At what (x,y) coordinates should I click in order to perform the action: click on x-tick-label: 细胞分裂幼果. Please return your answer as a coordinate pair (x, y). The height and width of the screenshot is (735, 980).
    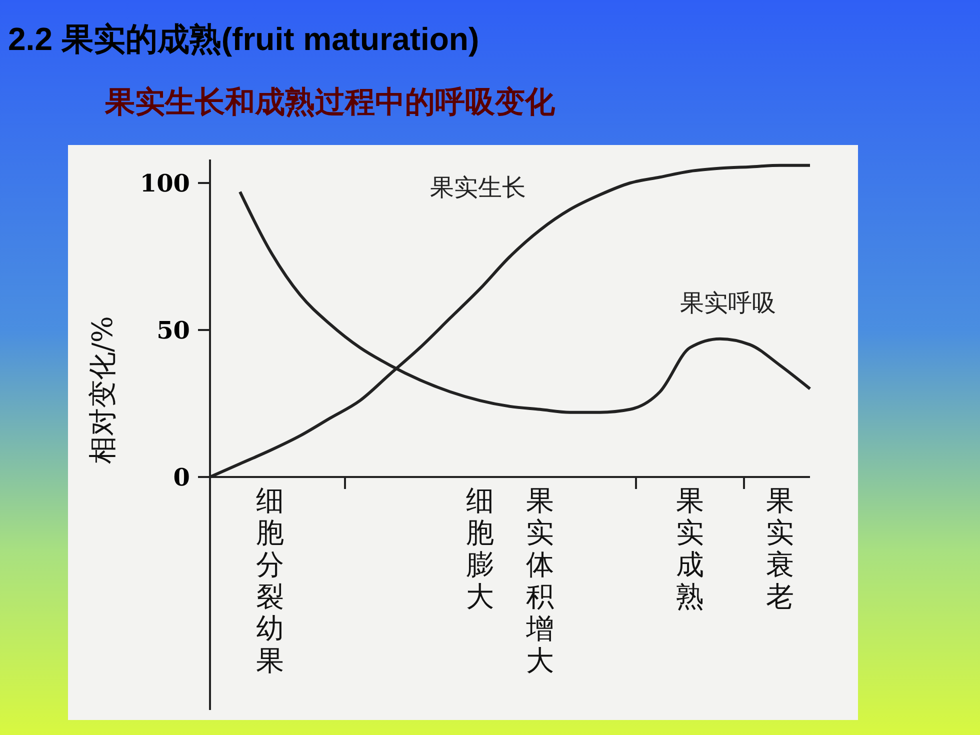
    Looking at the image, I should click on (270, 580).